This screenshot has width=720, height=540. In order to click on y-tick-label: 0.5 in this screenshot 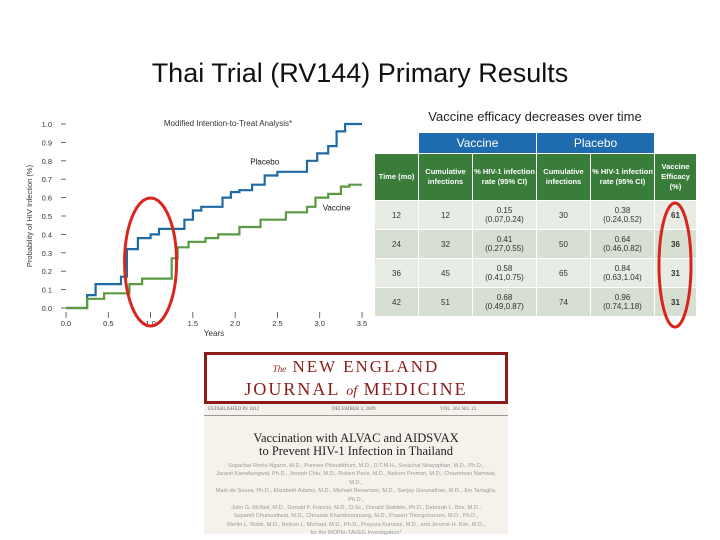, I will do `click(47, 216)`.